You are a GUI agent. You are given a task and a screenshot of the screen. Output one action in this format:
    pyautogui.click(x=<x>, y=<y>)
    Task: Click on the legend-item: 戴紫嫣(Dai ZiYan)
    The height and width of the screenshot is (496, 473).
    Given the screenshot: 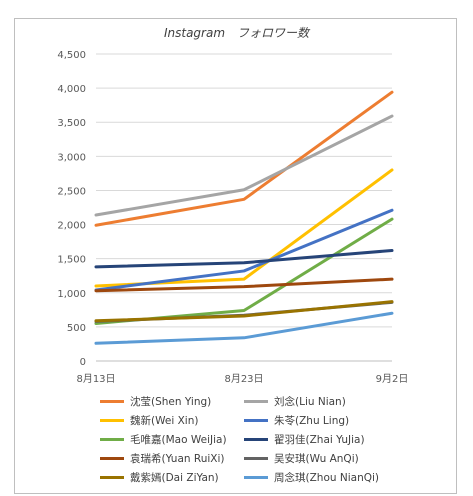 What is the action you would take?
    pyautogui.click(x=159, y=477)
    